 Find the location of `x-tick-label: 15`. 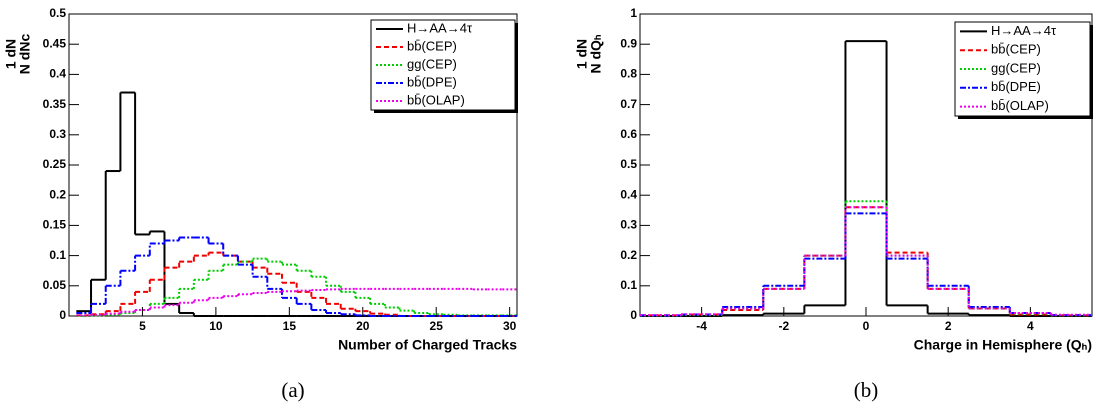

x-tick-label: 15 is located at coordinates (290, 326).